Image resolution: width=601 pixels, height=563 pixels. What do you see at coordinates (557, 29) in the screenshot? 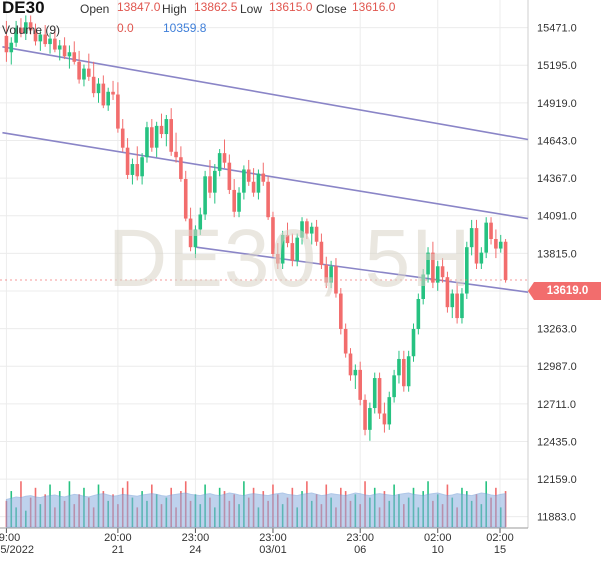
I see `y-tick-label: 15471.0` at bounding box center [557, 29].